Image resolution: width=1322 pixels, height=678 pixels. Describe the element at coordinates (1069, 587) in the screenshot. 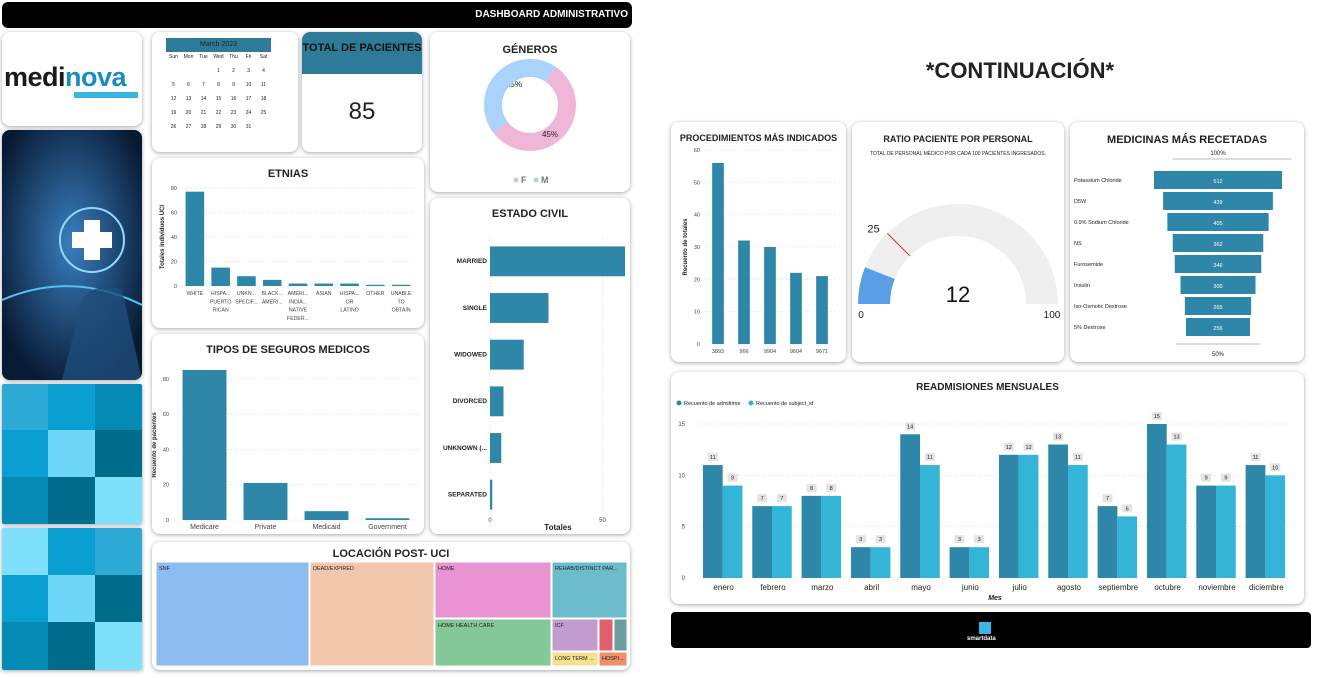

I see `x-tick-label: agosto` at that location.